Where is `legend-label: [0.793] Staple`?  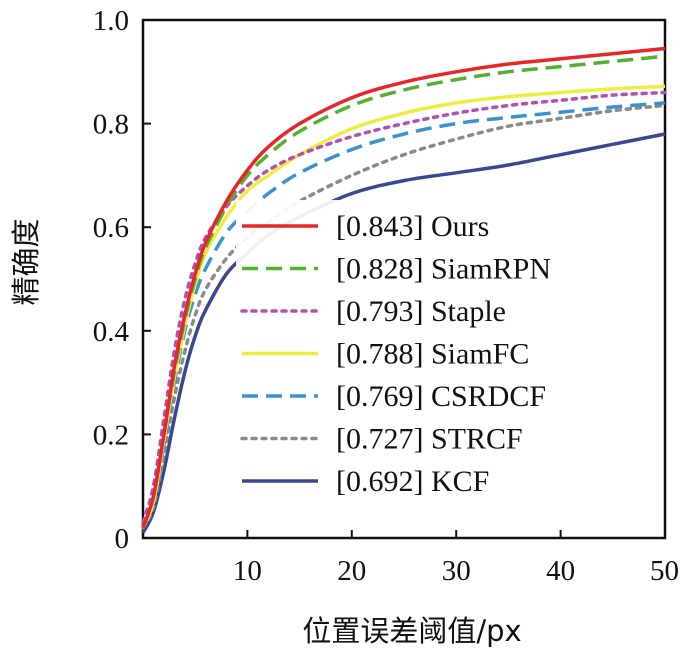
legend-label: [0.793] Staple is located at coordinates (421, 311).